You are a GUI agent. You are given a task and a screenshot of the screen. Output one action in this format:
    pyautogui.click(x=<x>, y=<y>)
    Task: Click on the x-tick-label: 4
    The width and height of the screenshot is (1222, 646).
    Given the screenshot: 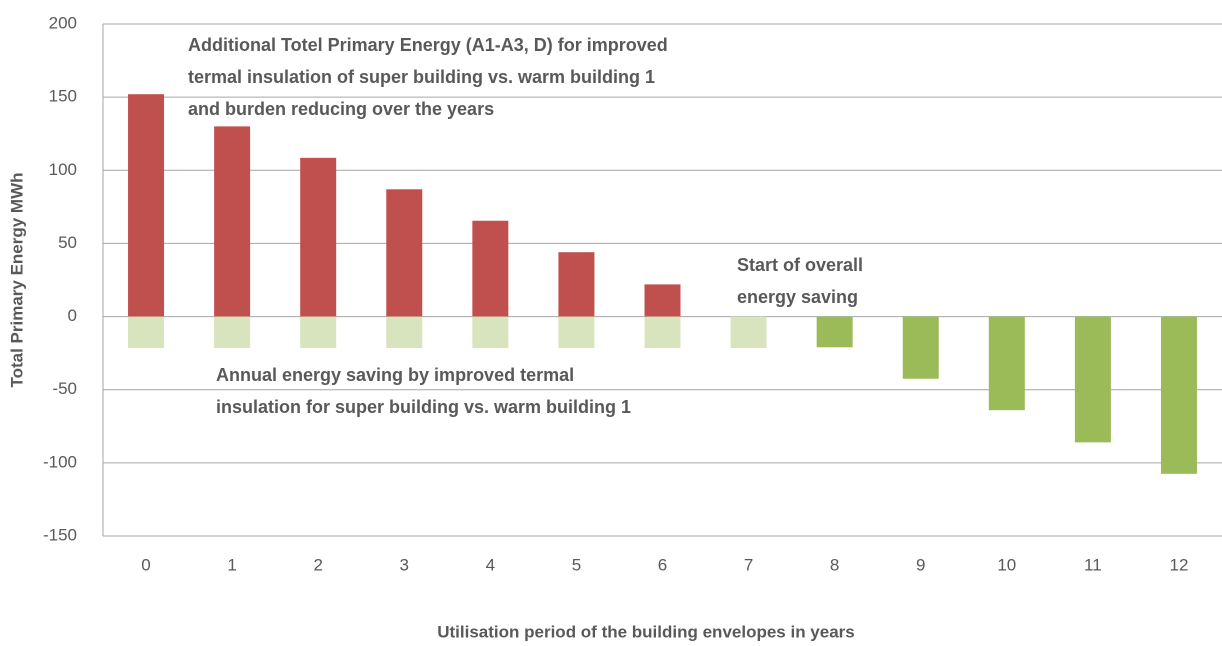 What is the action you would take?
    pyautogui.click(x=490, y=564)
    